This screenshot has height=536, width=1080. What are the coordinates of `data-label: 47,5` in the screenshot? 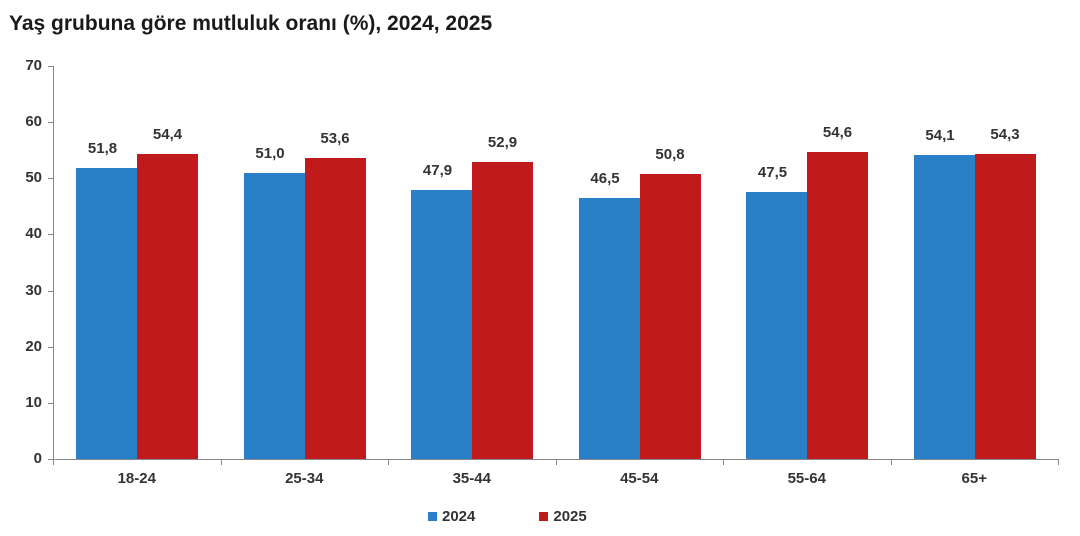 It's located at (772, 173).